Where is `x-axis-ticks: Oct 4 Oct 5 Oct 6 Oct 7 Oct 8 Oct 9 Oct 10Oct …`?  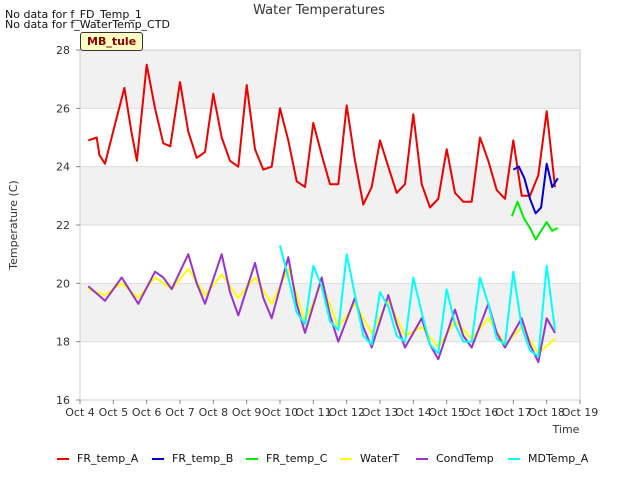
x-axis-ticks: Oct 4 Oct 5 Oct 6 Oct 7 Oct 8 Oct 9 Oct 10Oct … is located at coordinates (331, 409).